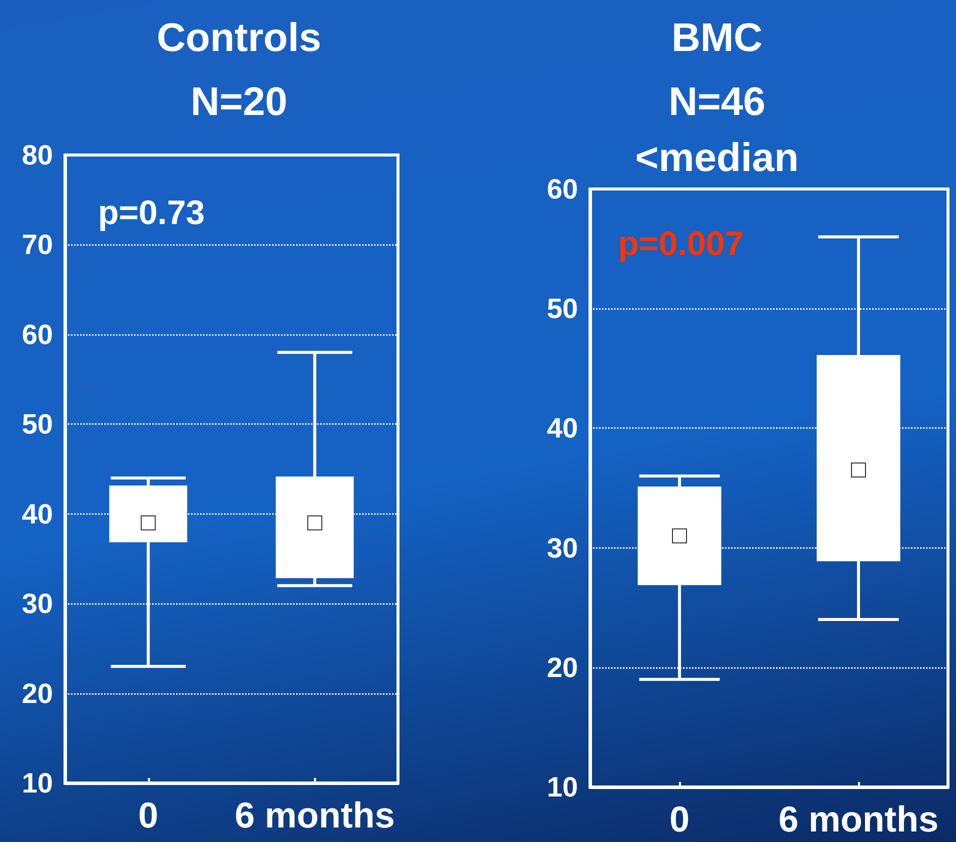 This screenshot has height=842, width=956. I want to click on chart-subtitle: N=20, so click(239, 102).